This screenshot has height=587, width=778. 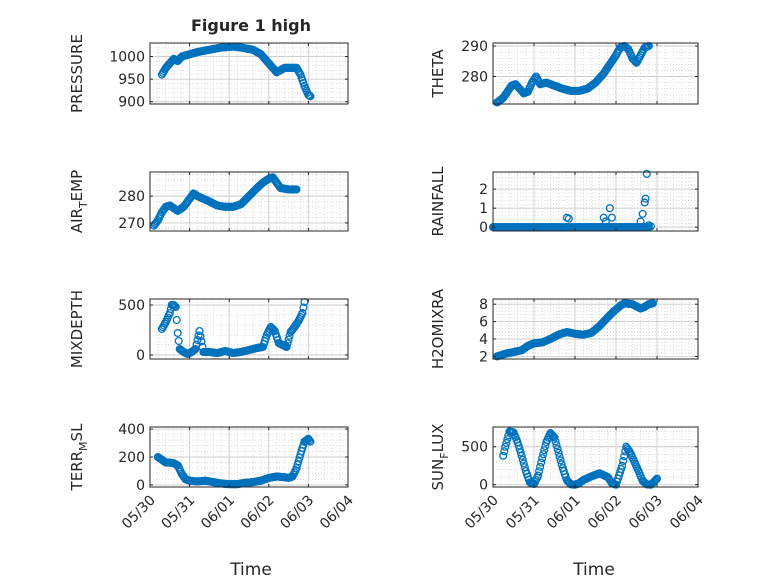 What do you see at coordinates (251, 25) in the screenshot?
I see `figure-title: Figure 1 high` at bounding box center [251, 25].